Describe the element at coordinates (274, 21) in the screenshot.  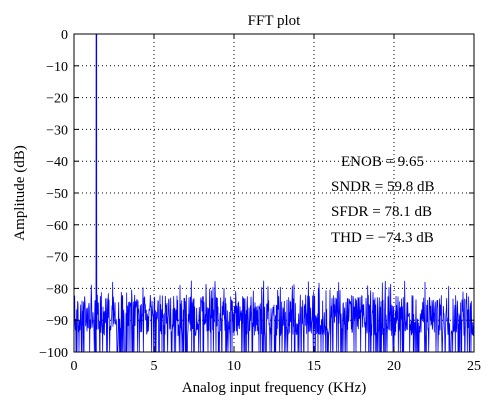
I see `chart-title: FFT plot` at that location.